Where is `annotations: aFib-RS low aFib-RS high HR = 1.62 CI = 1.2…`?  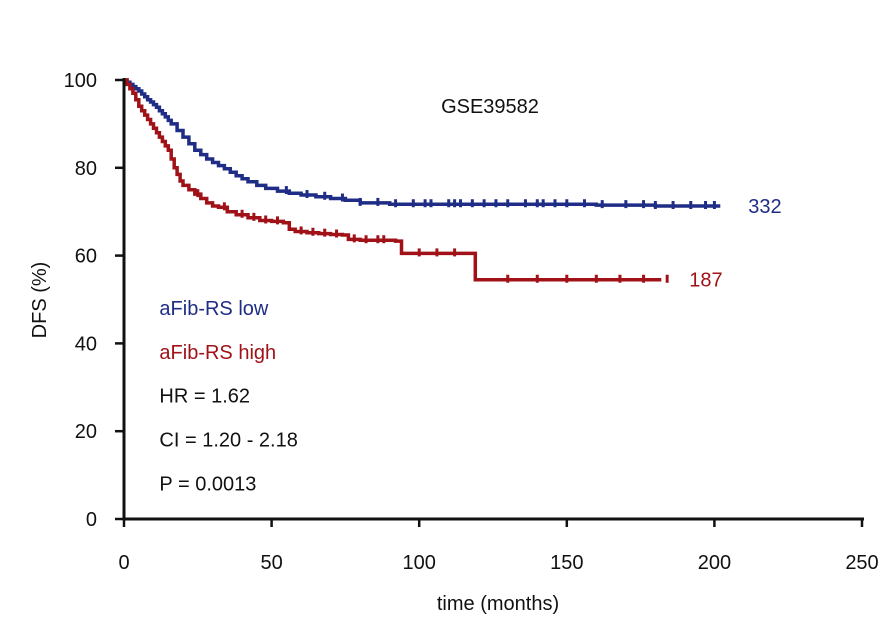
annotations: aFib-RS low aFib-RS high HR = 1.62 CI = 1.2… is located at coordinates (228, 397).